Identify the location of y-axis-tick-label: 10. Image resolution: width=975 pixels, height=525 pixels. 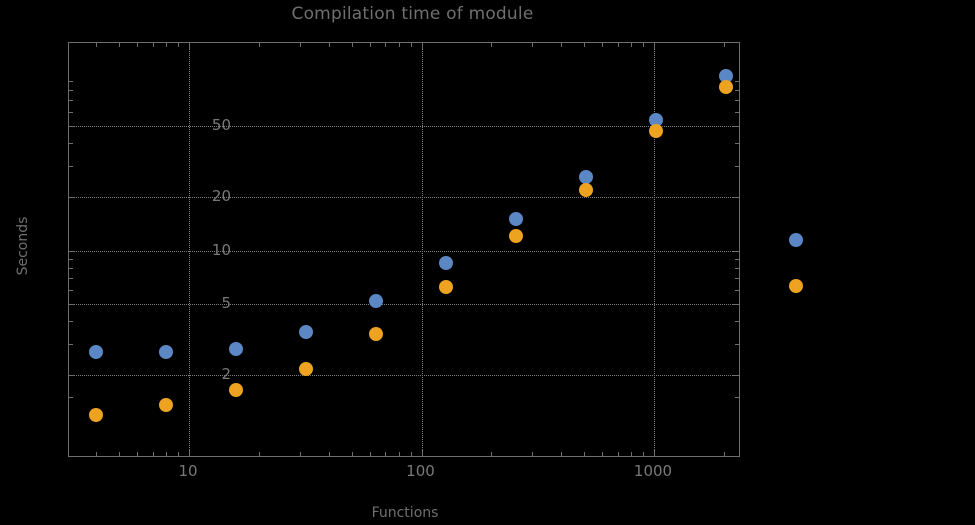
(221, 249).